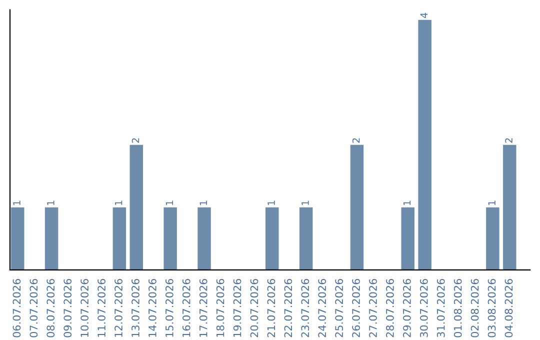 This screenshot has width=540, height=340. Describe the element at coordinates (220, 307) in the screenshot. I see `x-tick-label: 18.07.2026` at that location.